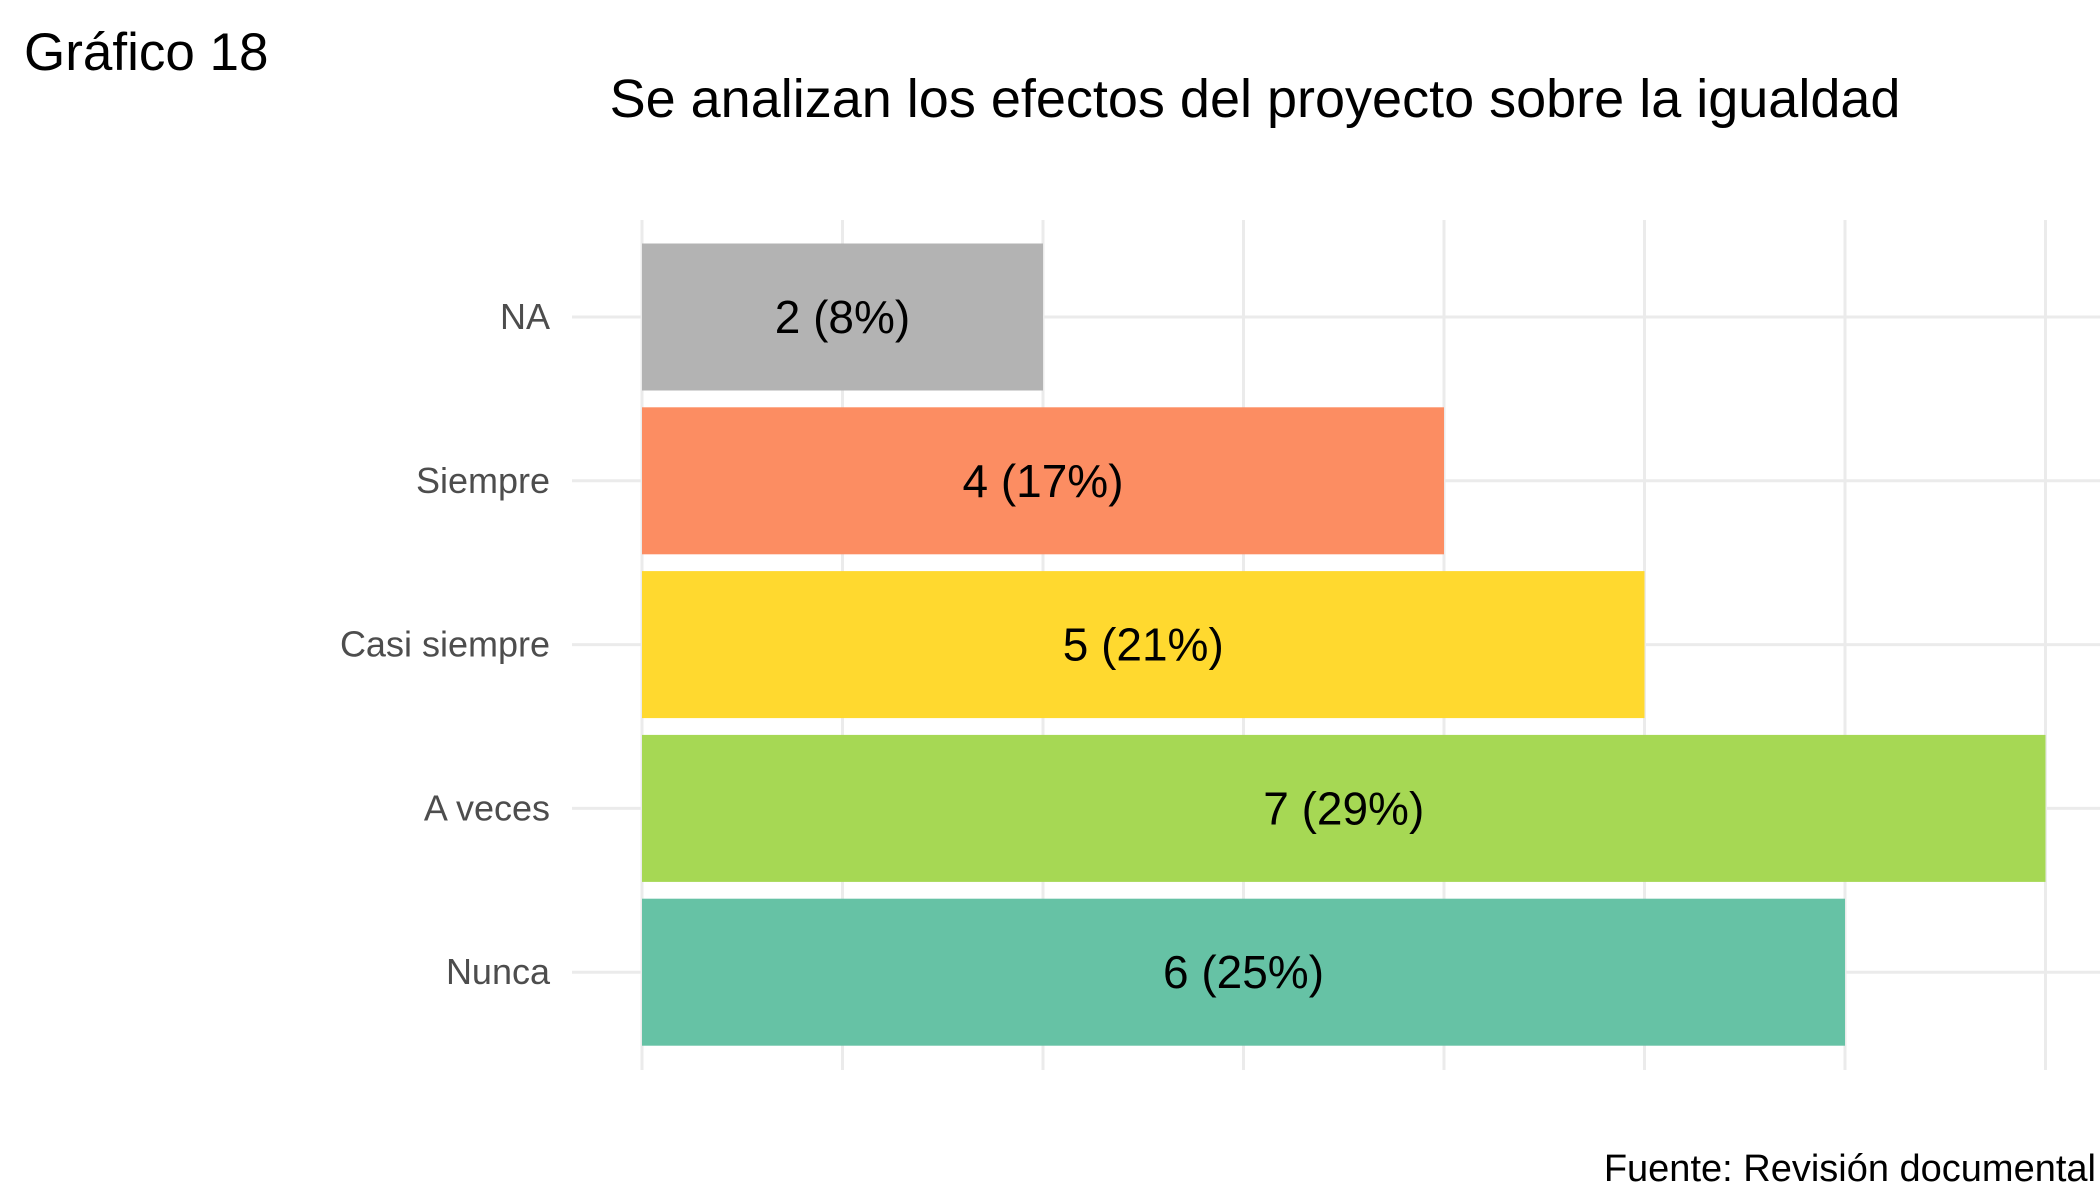 The width and height of the screenshot is (2100, 1200). I want to click on data-label: 5 (21%), so click(1143, 645).